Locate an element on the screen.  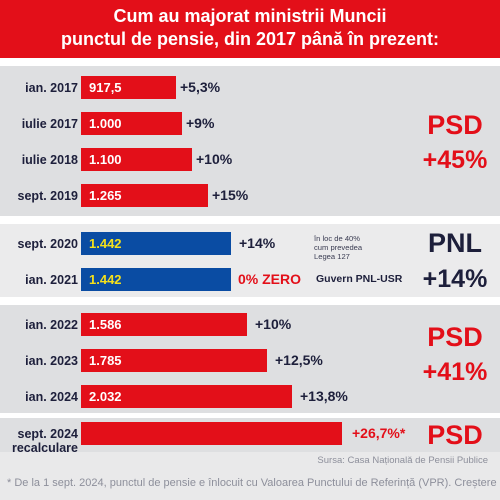
row-label: iulie 2017 is located at coordinates (49, 124).